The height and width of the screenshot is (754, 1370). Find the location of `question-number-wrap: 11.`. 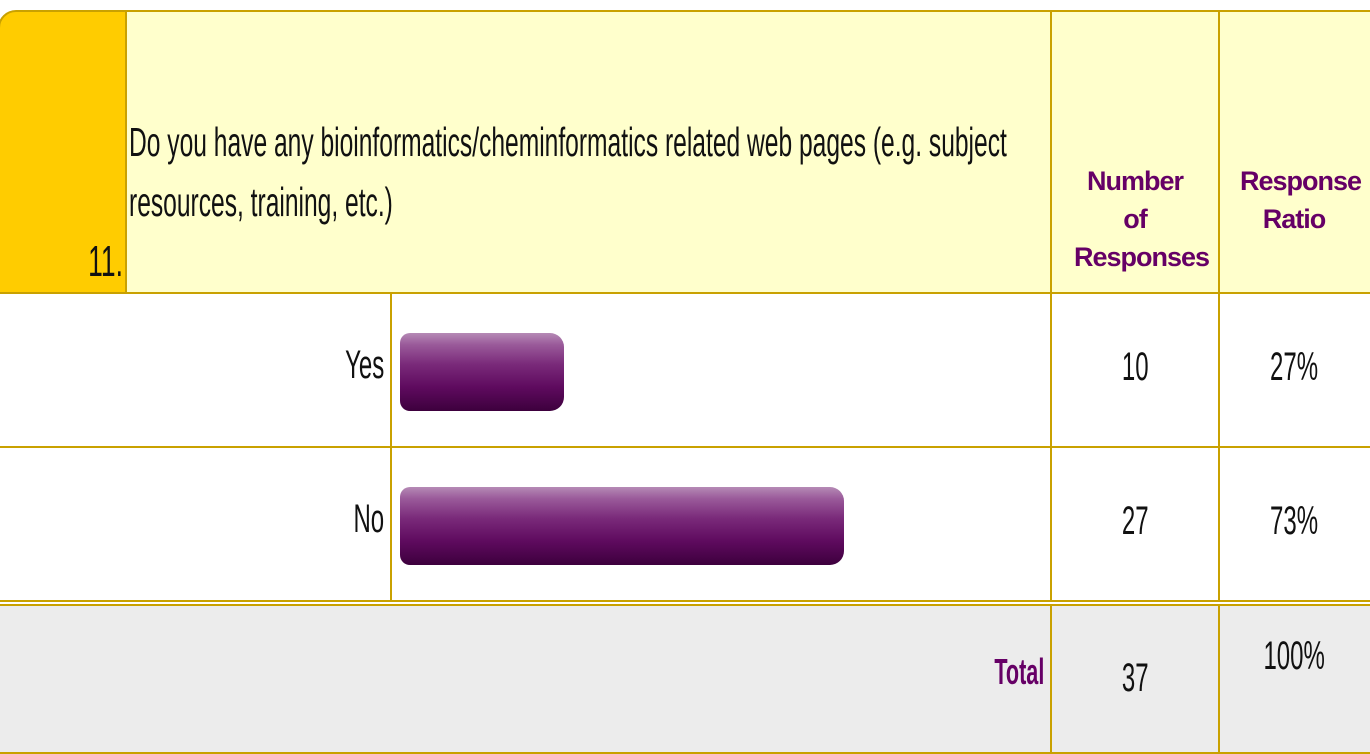

question-number-wrap: 11. is located at coordinates (94, 262).